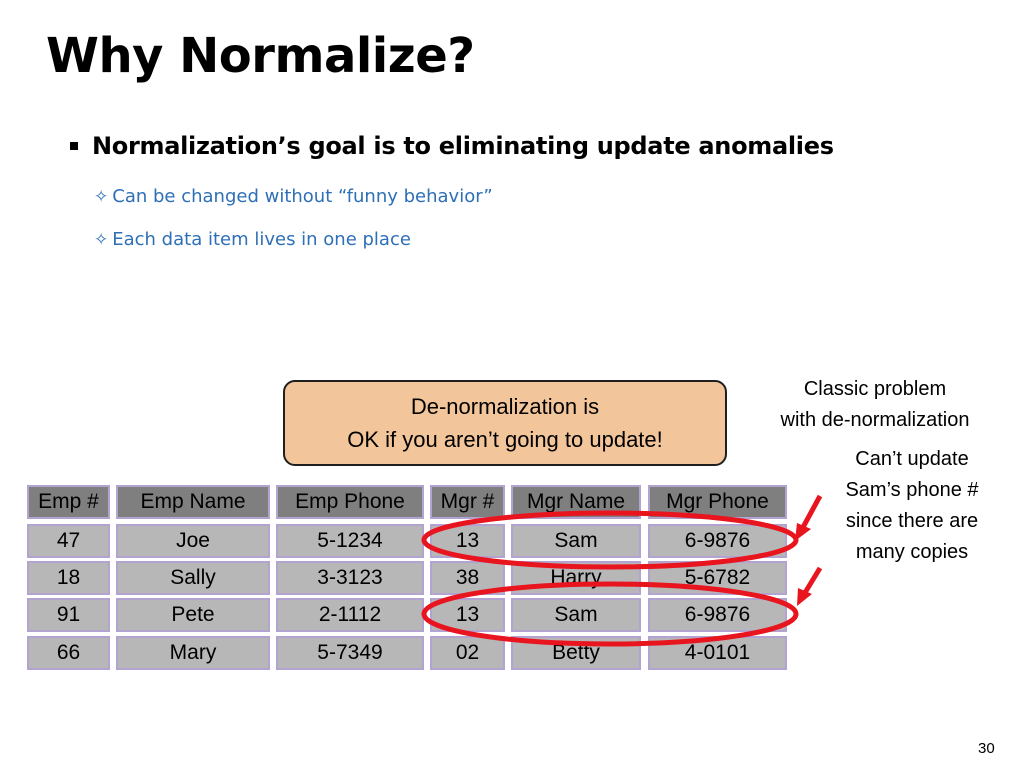  Describe the element at coordinates (260, 56) in the screenshot. I see `slide-title: Why Normalize?` at that location.